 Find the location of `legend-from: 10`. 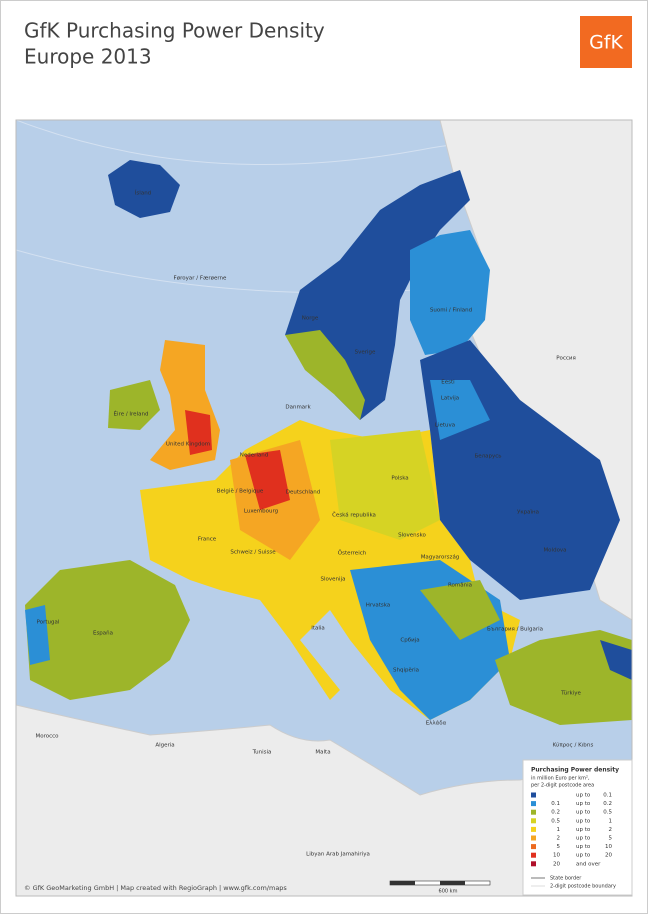

legend-from: 10 is located at coordinates (556, 856).